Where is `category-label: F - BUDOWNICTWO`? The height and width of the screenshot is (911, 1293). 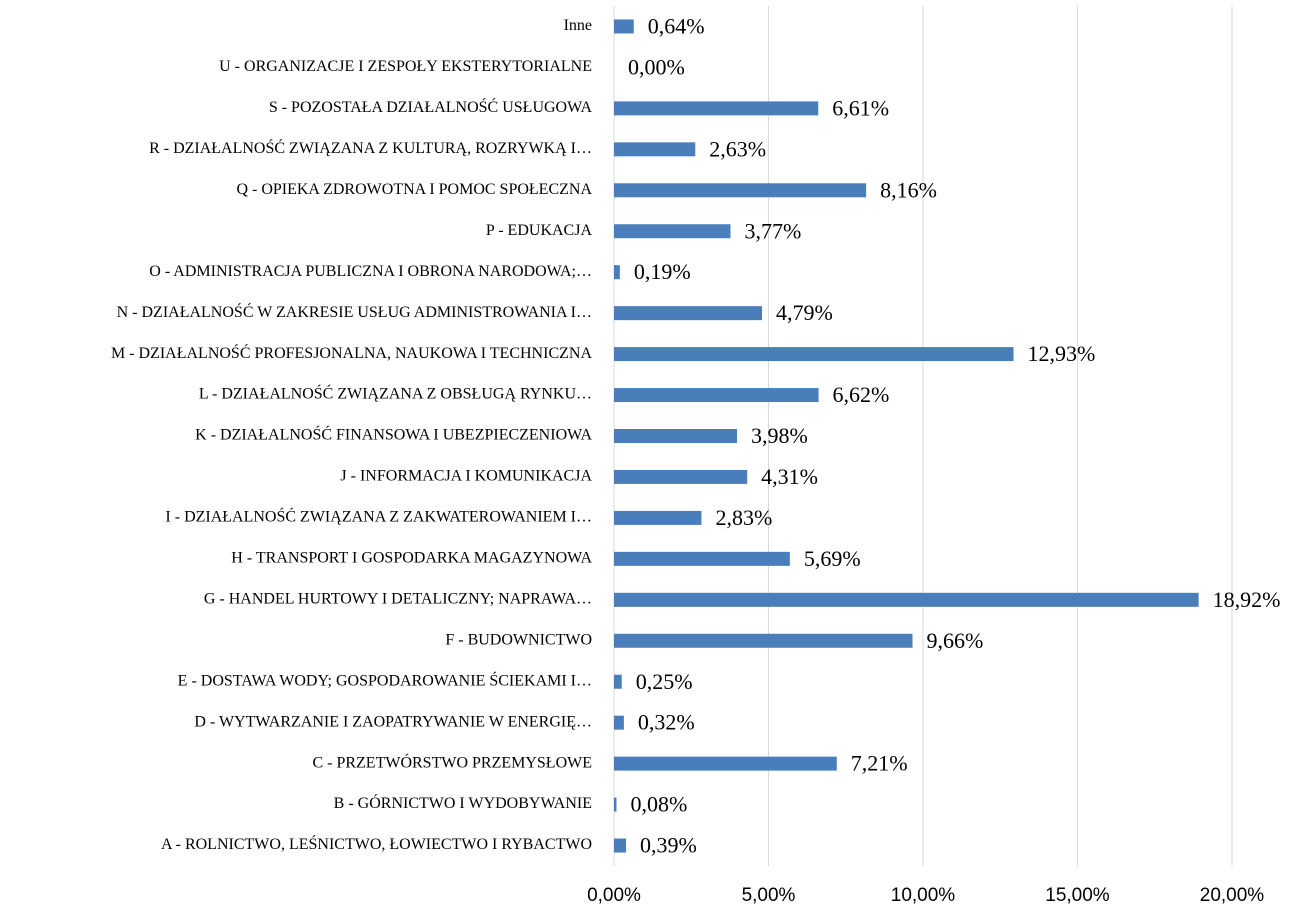
category-label: F - BUDOWNICTWO is located at coordinates (518, 639).